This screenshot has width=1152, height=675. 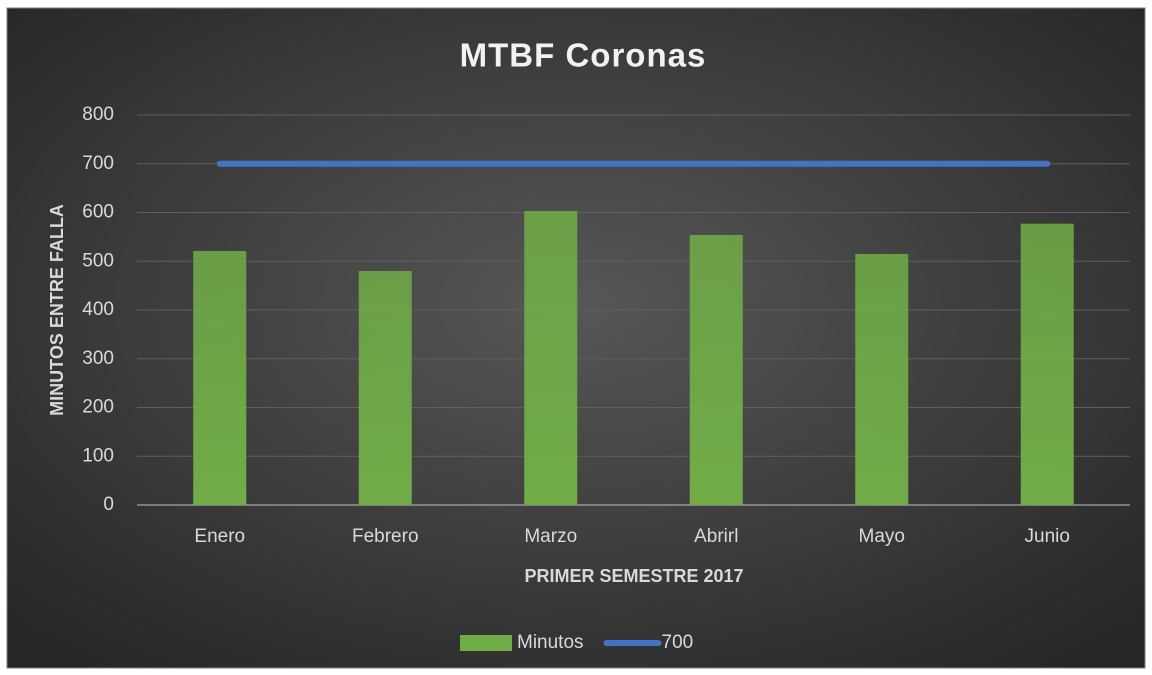 What do you see at coordinates (678, 642) in the screenshot?
I see `legend-label: 700` at bounding box center [678, 642].